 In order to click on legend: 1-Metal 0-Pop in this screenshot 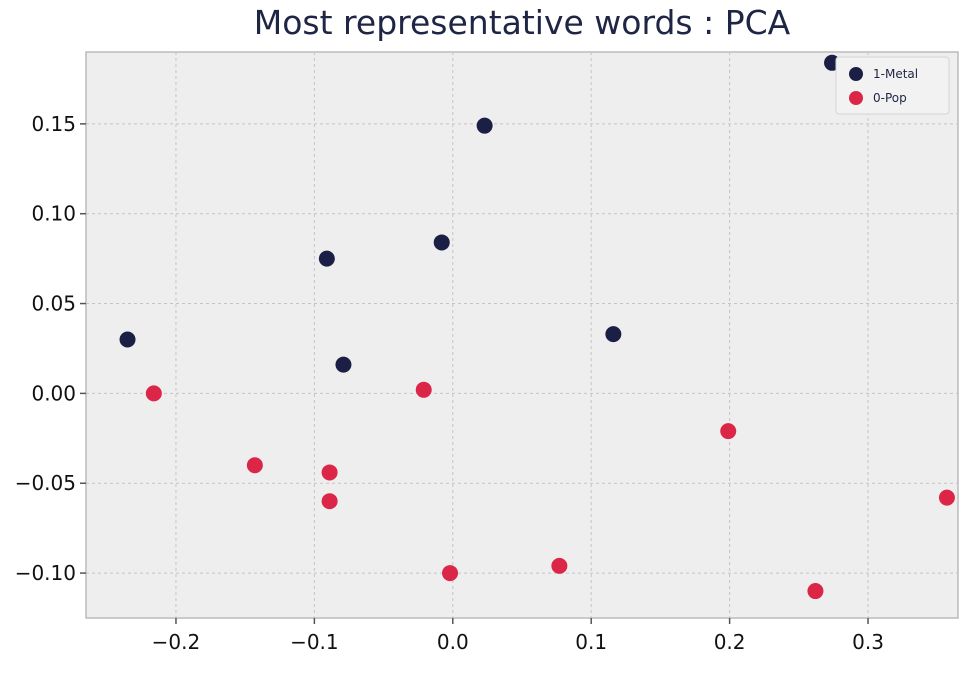, I will do `click(892, 85)`.